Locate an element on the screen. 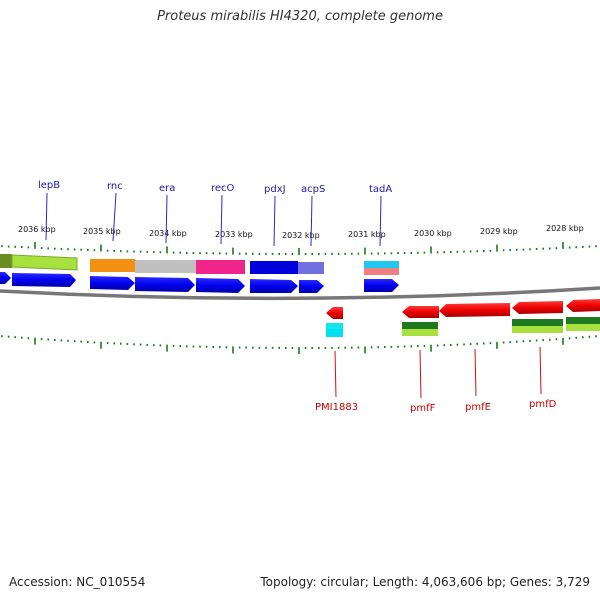 The image size is (600, 600). gene-arrow-reverse is located at coordinates (583, 305).